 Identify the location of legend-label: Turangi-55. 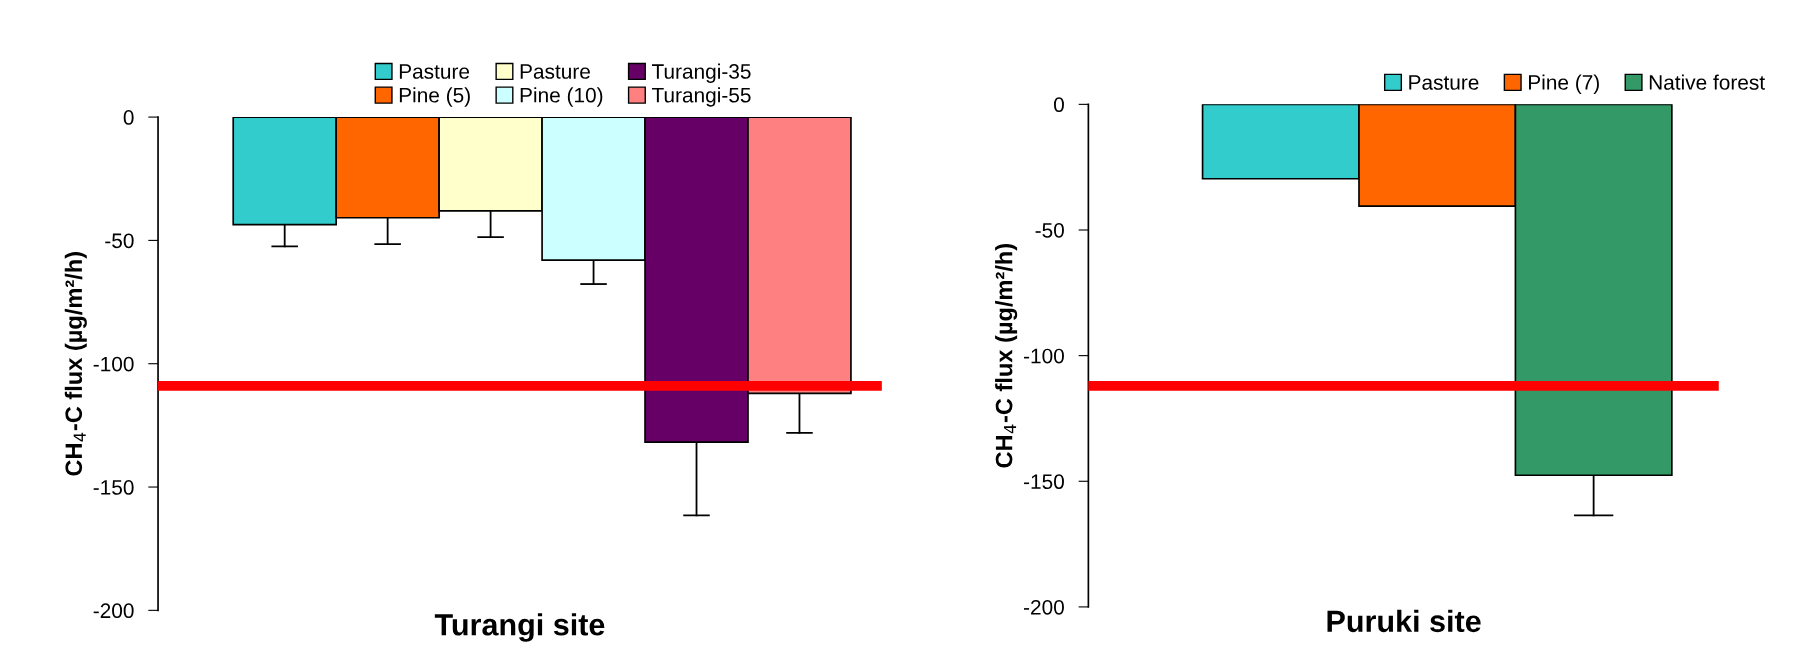
(701, 97).